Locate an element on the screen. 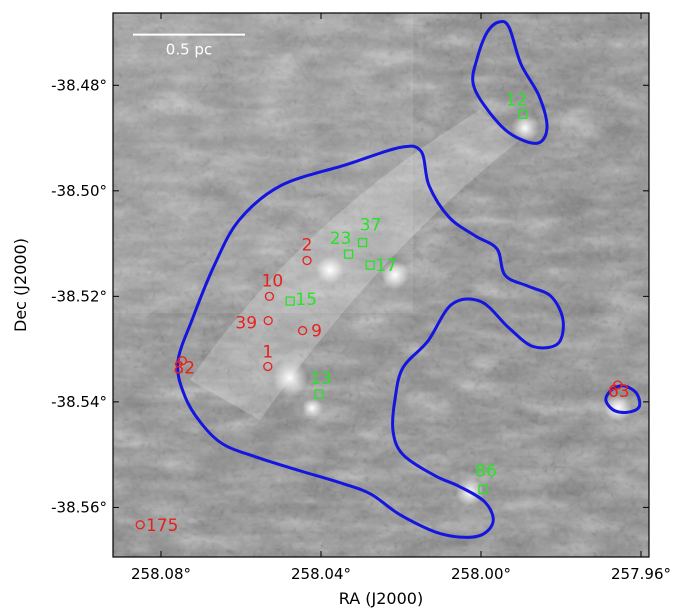 The height and width of the screenshot is (610, 675). y-axis-title: Dec (J2000) is located at coordinates (20, 285).